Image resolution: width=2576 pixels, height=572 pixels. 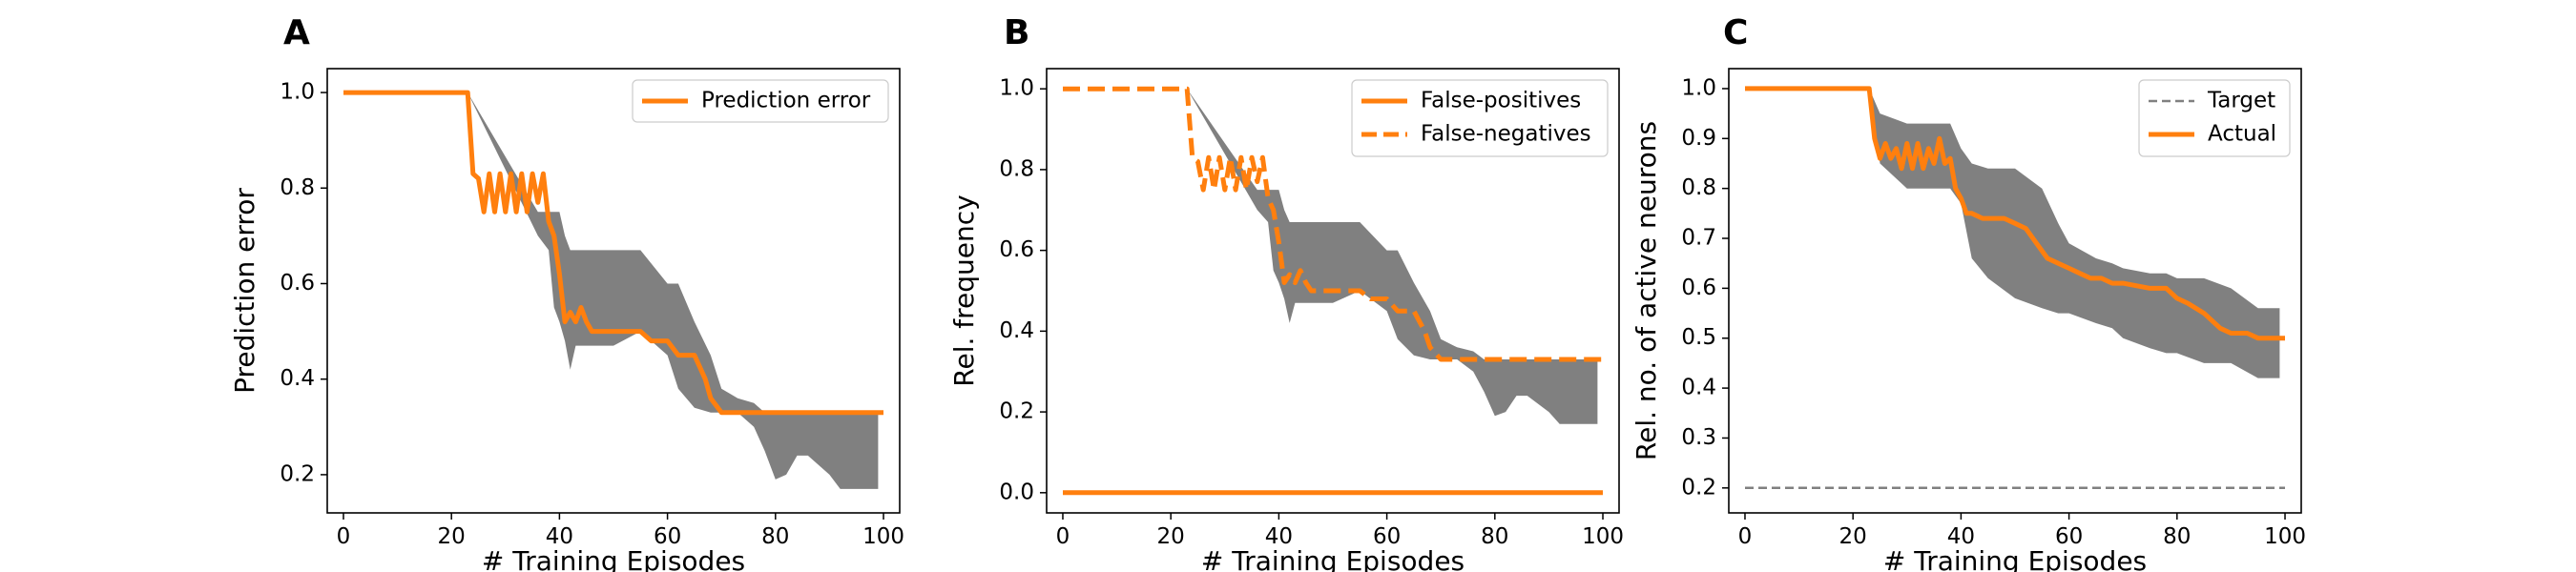 What do you see at coordinates (2242, 134) in the screenshot?
I see `legend-label: Actual` at bounding box center [2242, 134].